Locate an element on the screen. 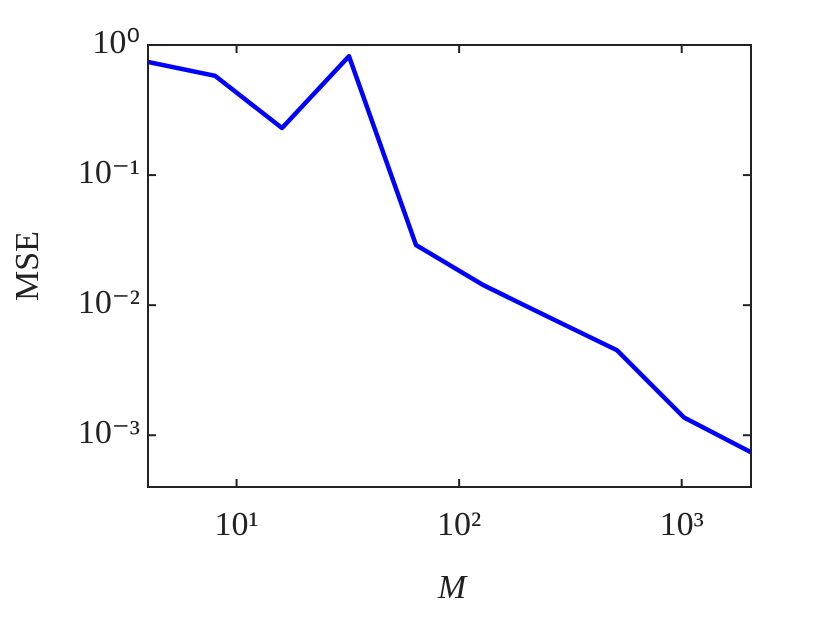  y-tick-label: 10⁻¹ is located at coordinates (109, 172).